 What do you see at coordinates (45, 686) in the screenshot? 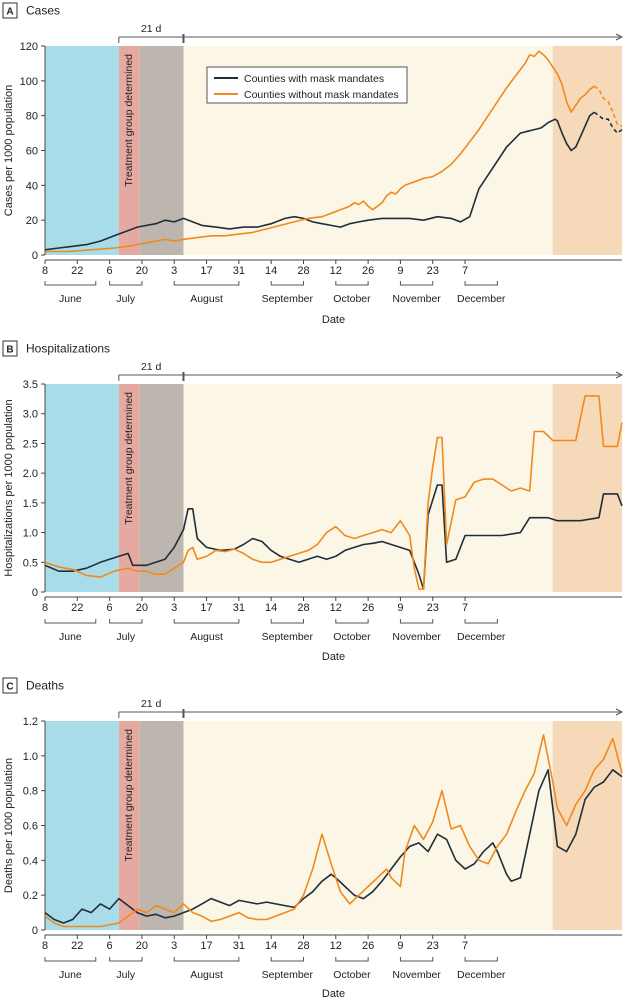
I see `panel-title: Deaths` at bounding box center [45, 686].